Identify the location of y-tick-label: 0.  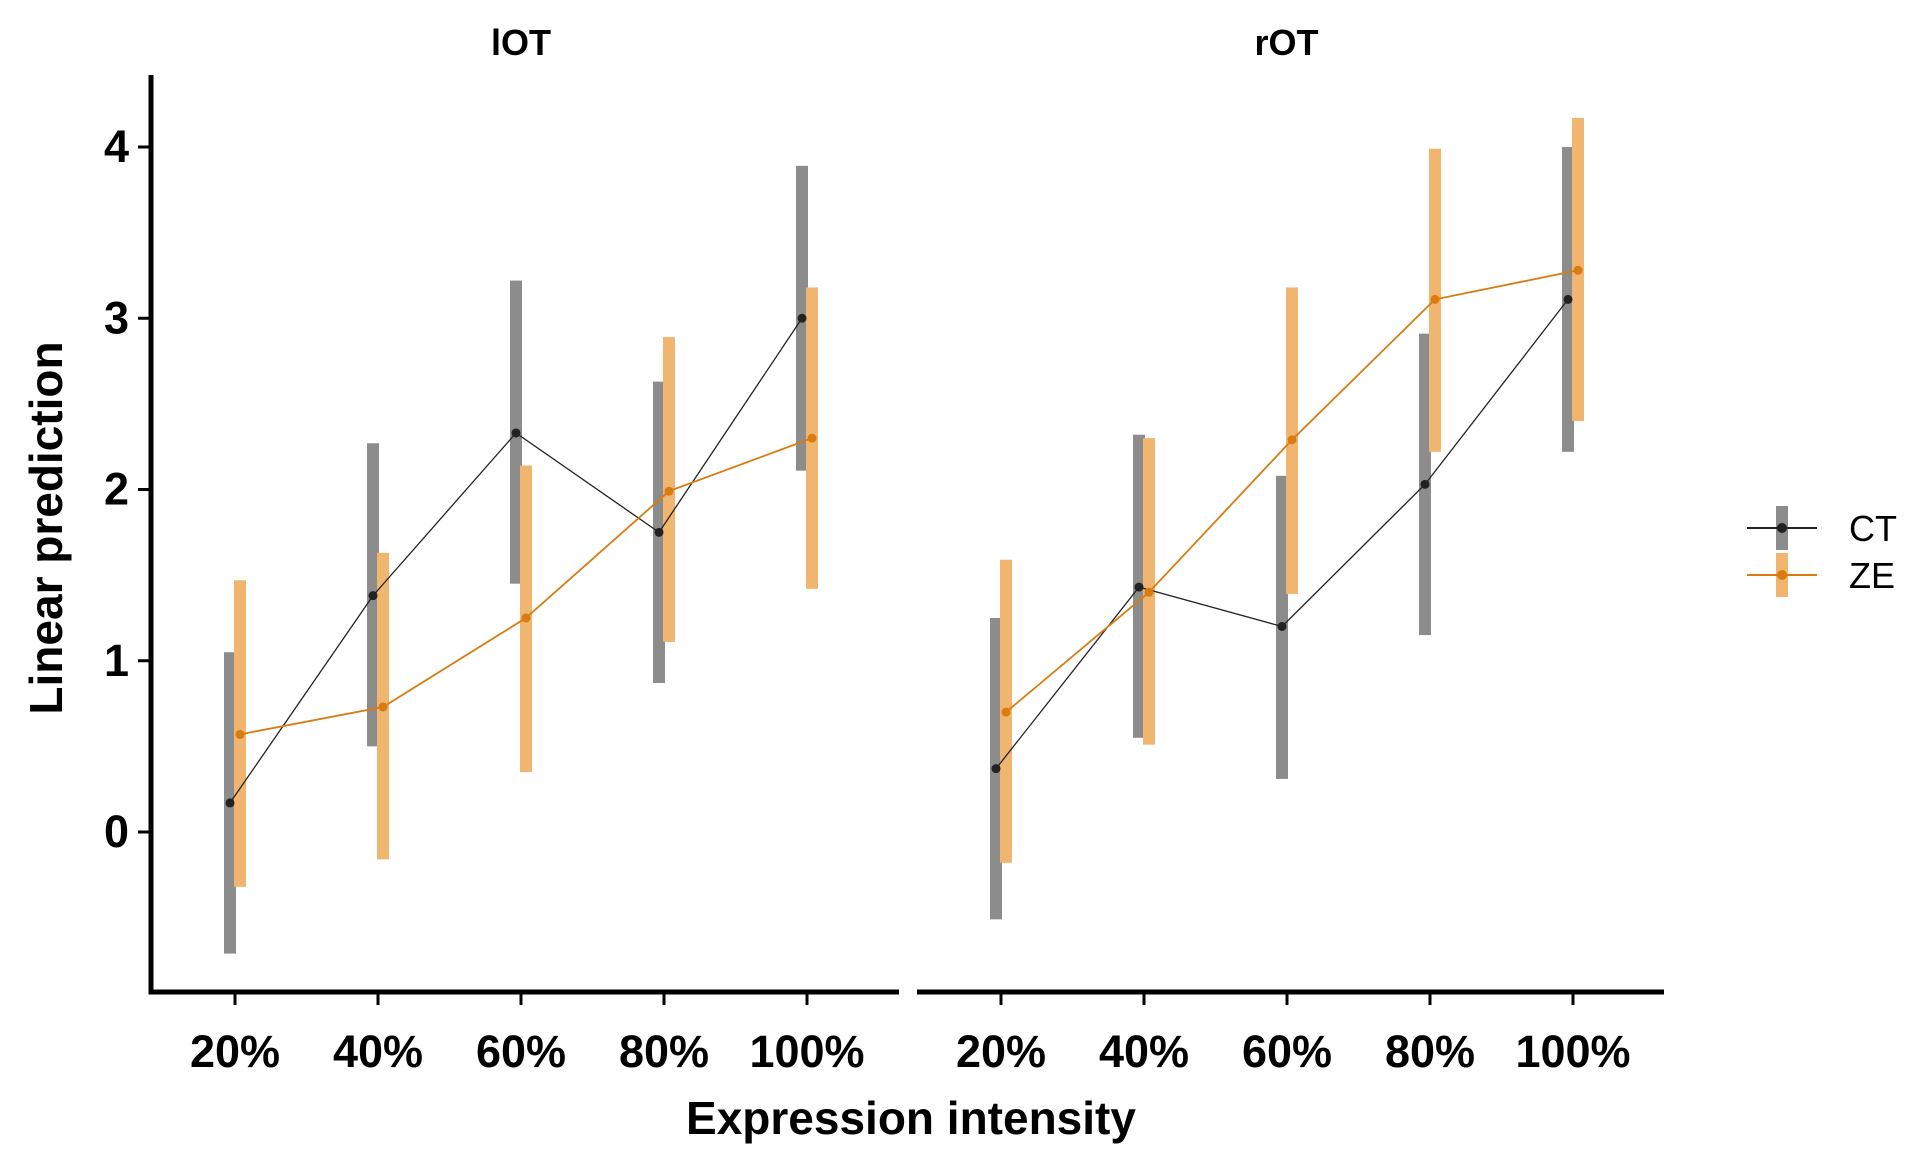
(116, 831).